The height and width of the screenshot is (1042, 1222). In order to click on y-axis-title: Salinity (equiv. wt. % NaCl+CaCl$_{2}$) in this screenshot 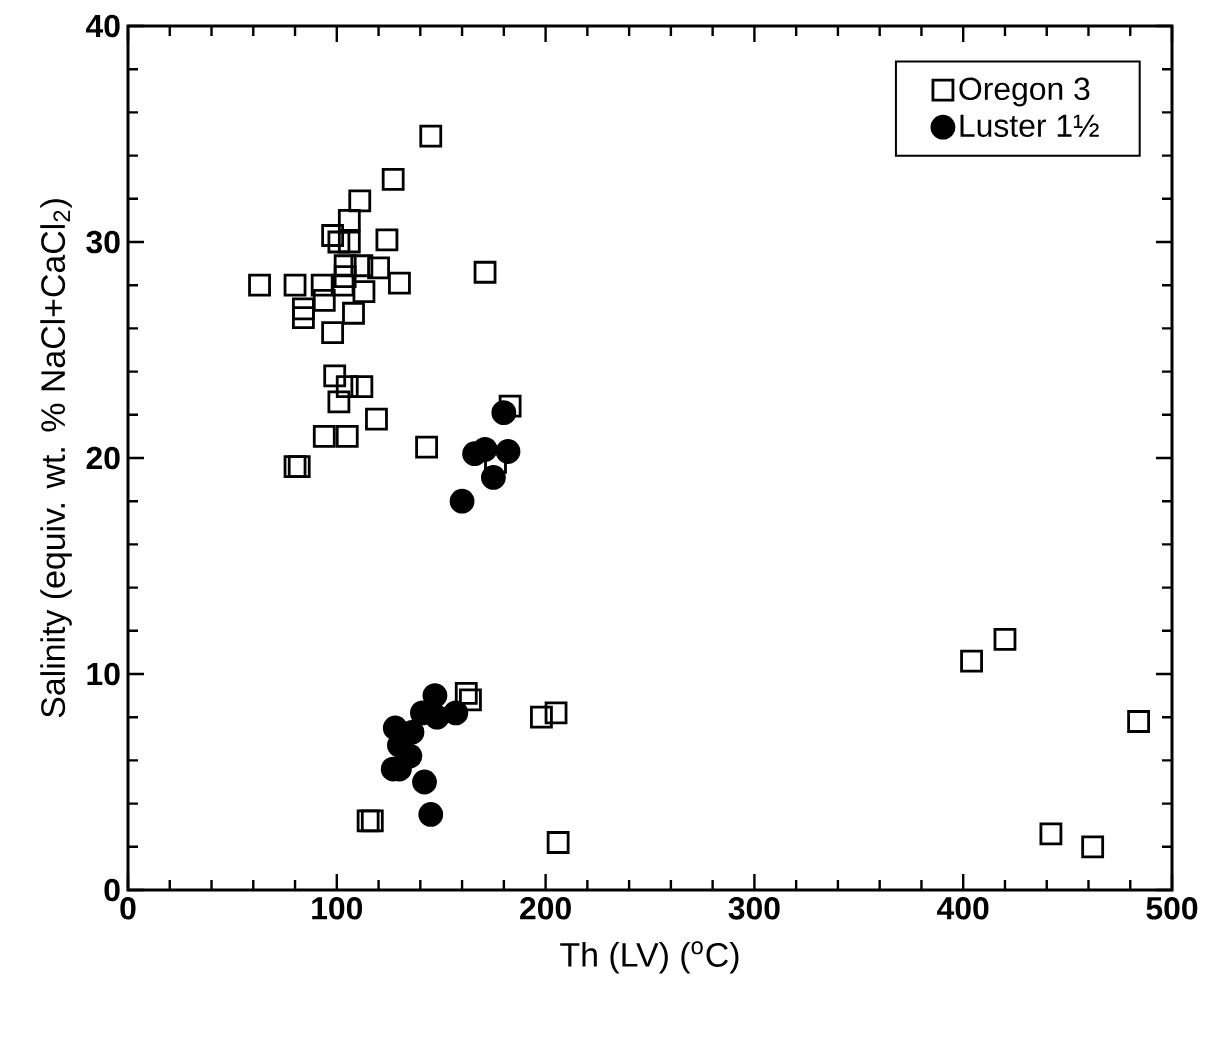, I will do `click(56, 458)`.